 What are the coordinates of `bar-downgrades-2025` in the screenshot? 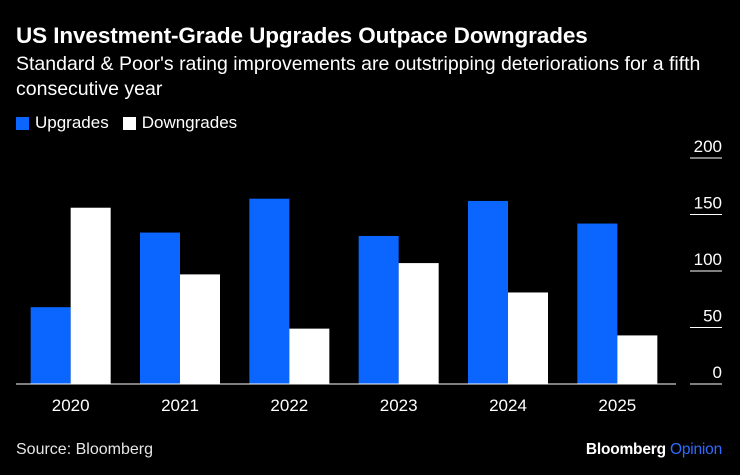 It's located at (637, 359).